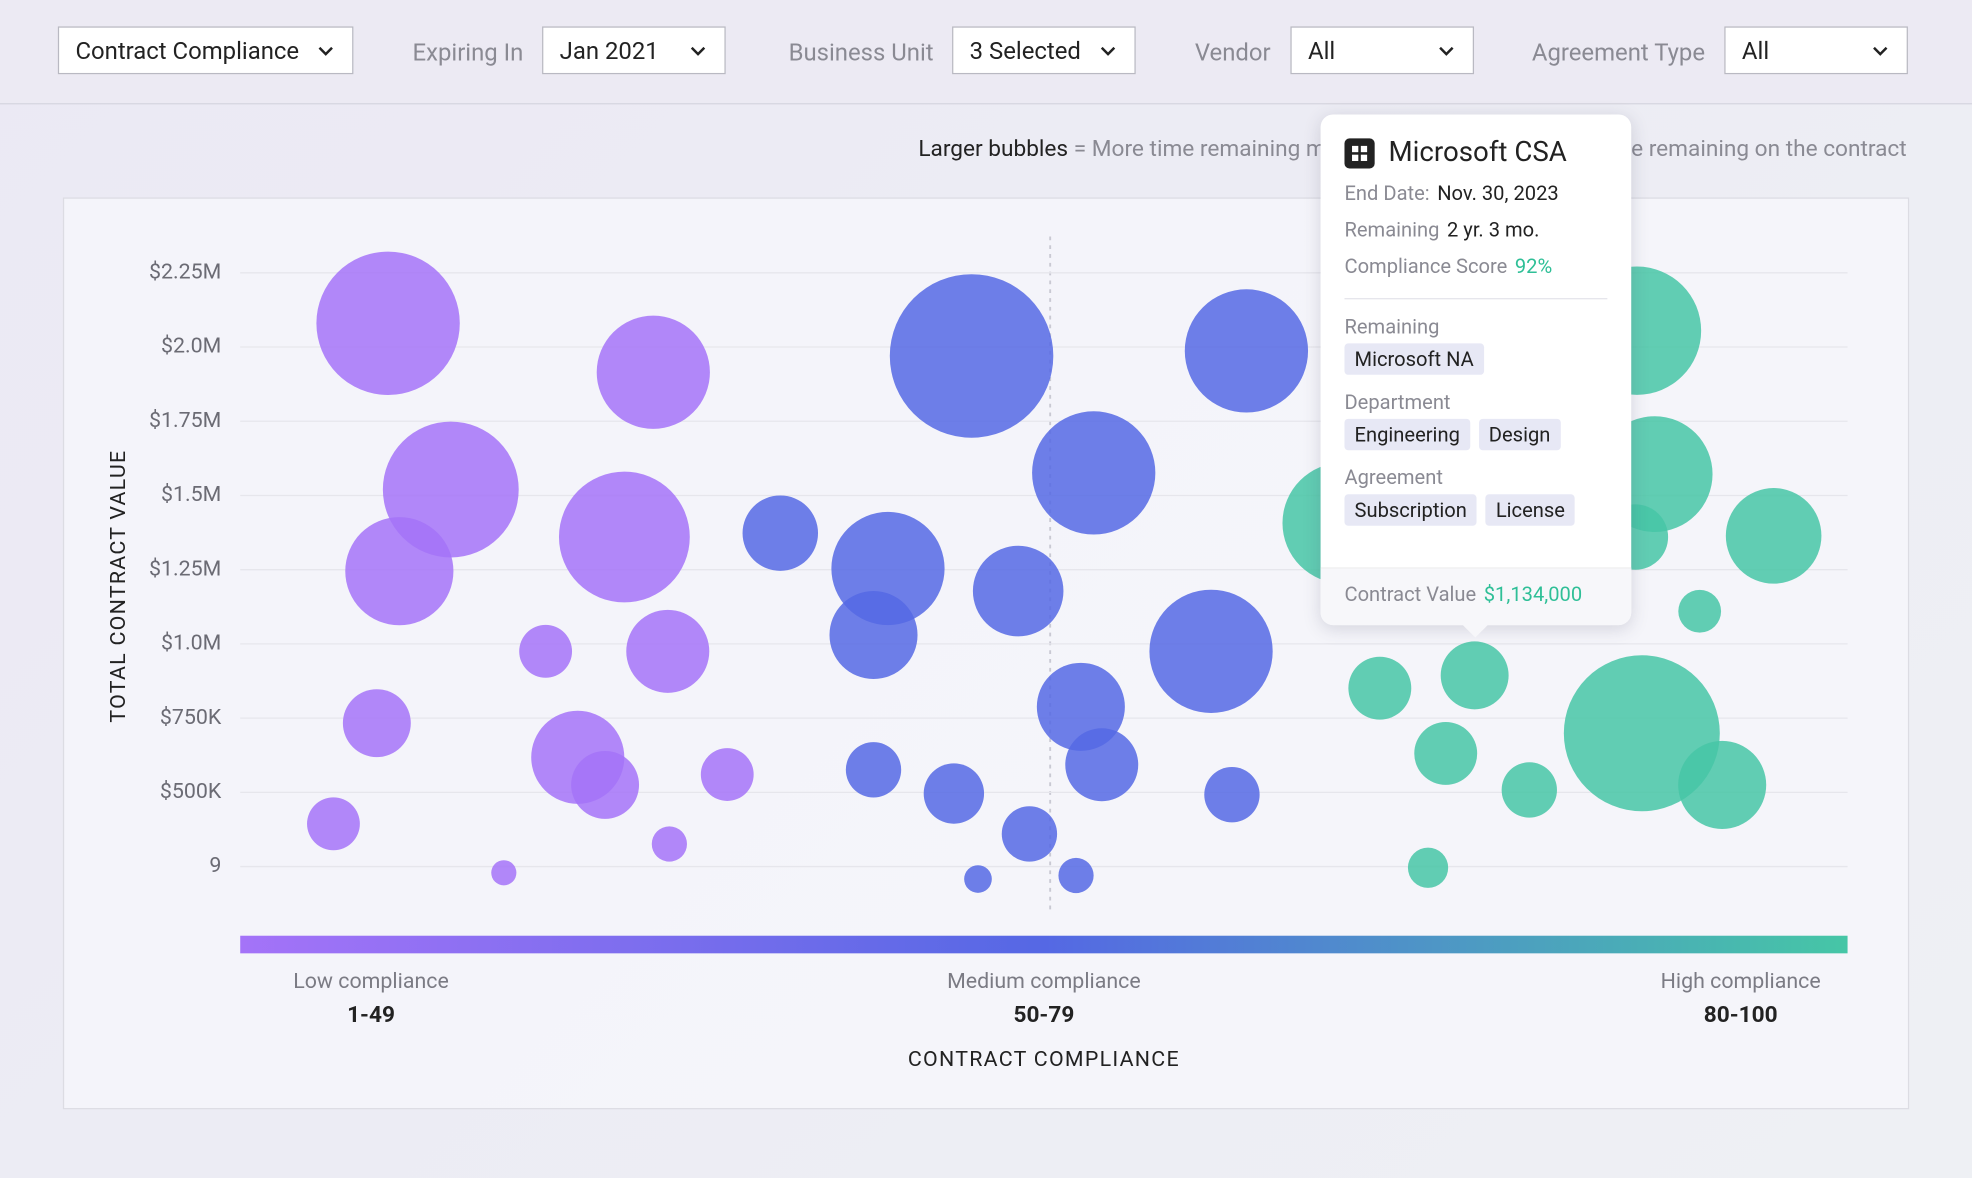 The height and width of the screenshot is (1178, 1972). Describe the element at coordinates (191, 346) in the screenshot. I see `y-tick-label: $2.0M` at that location.